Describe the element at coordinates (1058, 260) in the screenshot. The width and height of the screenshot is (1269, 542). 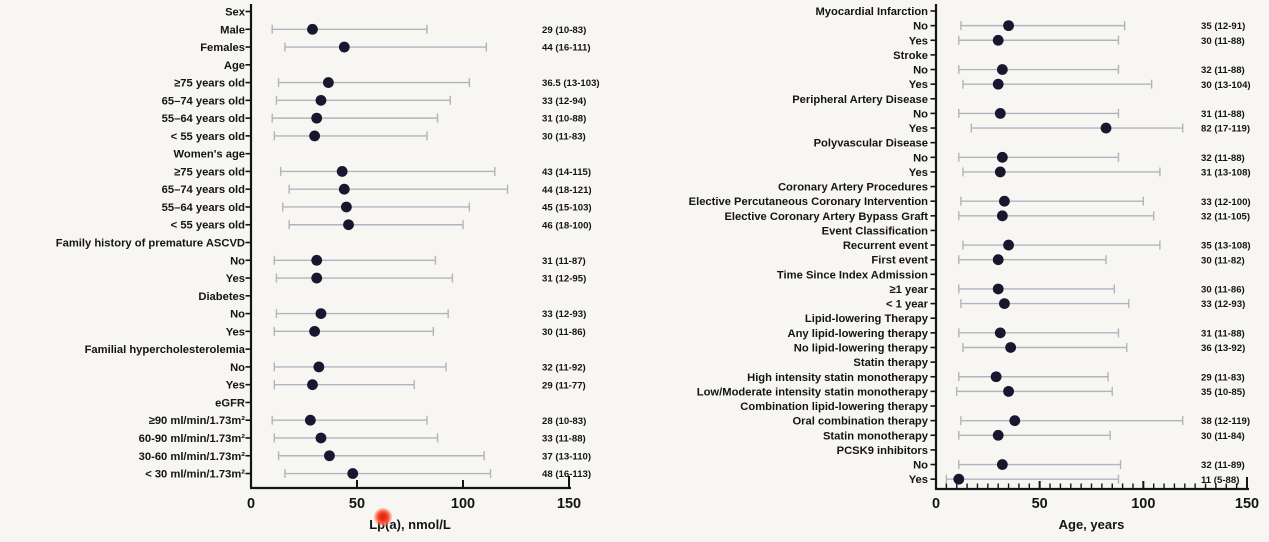
I see `forest-data-row: First event 30 (11-82)` at that location.